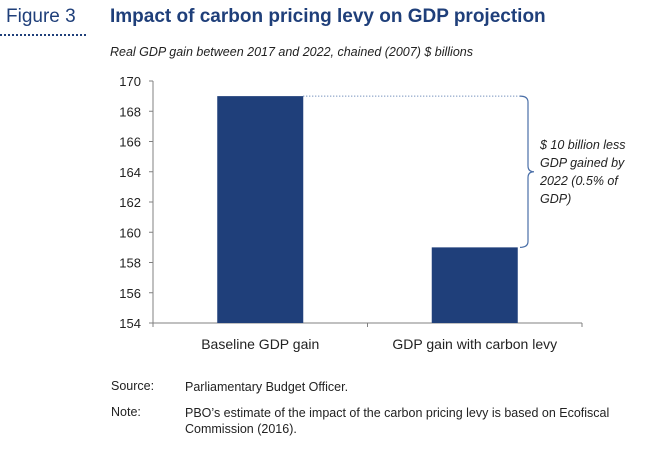  Describe the element at coordinates (260, 344) in the screenshot. I see `x-category-label: Baseline GDP gain` at that location.